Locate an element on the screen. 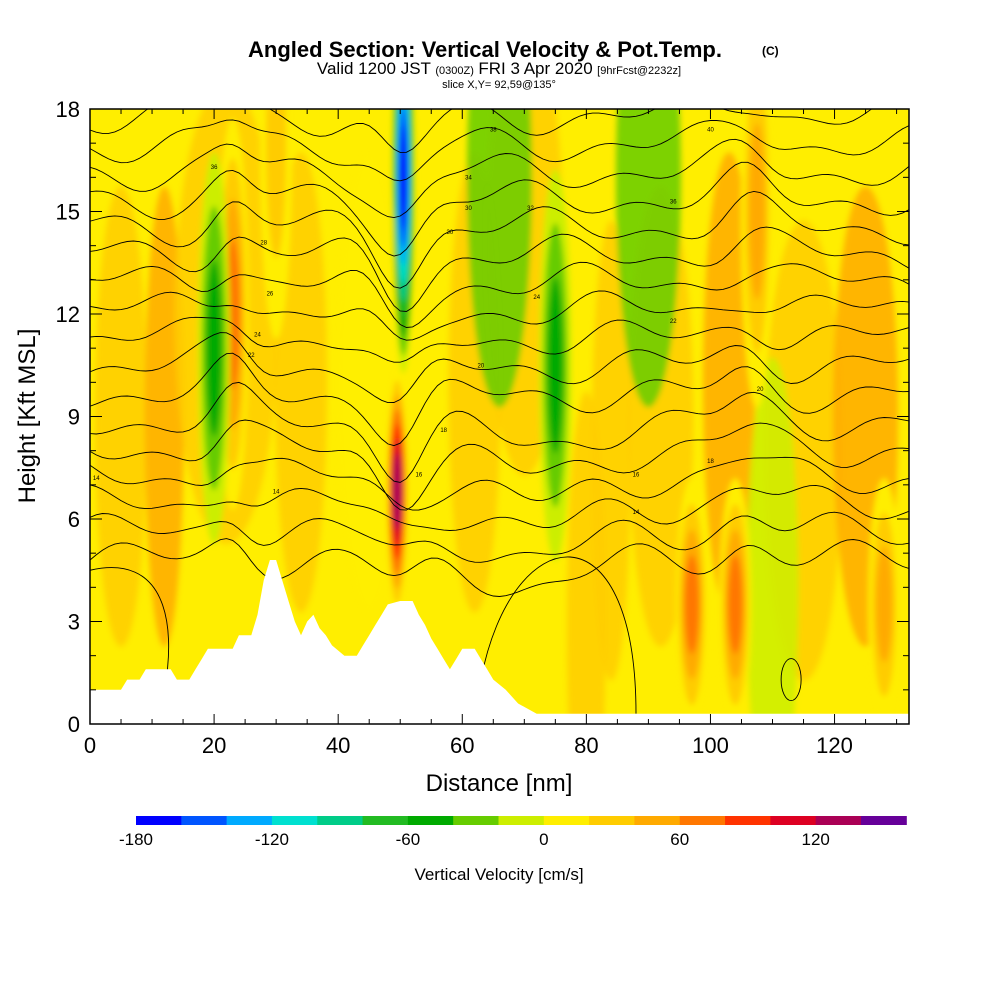 The image size is (1000, 1000). colorbar-tick-label: -180 is located at coordinates (136, 839).